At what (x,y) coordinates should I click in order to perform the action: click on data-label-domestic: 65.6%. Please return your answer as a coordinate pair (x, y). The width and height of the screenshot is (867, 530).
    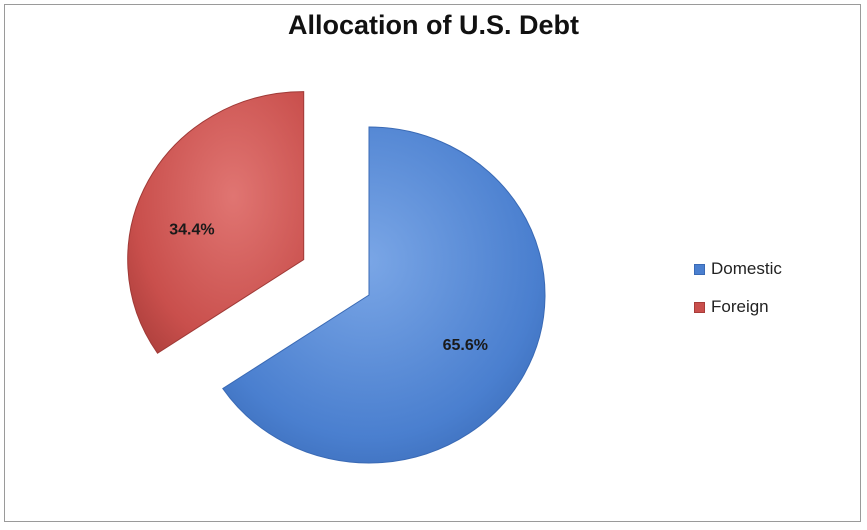
    Looking at the image, I should click on (465, 345).